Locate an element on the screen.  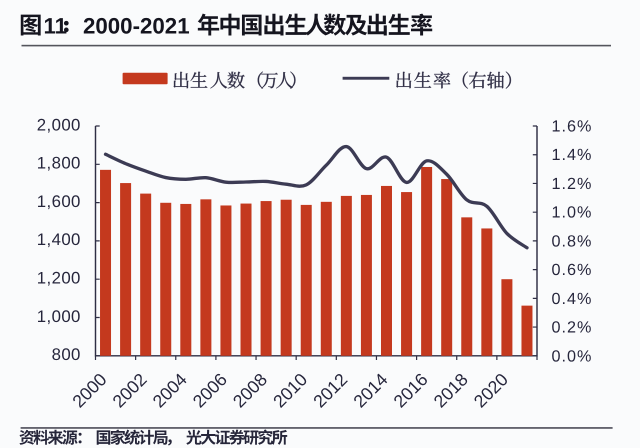
svg-text: 1,800 is located at coordinates (59, 163).